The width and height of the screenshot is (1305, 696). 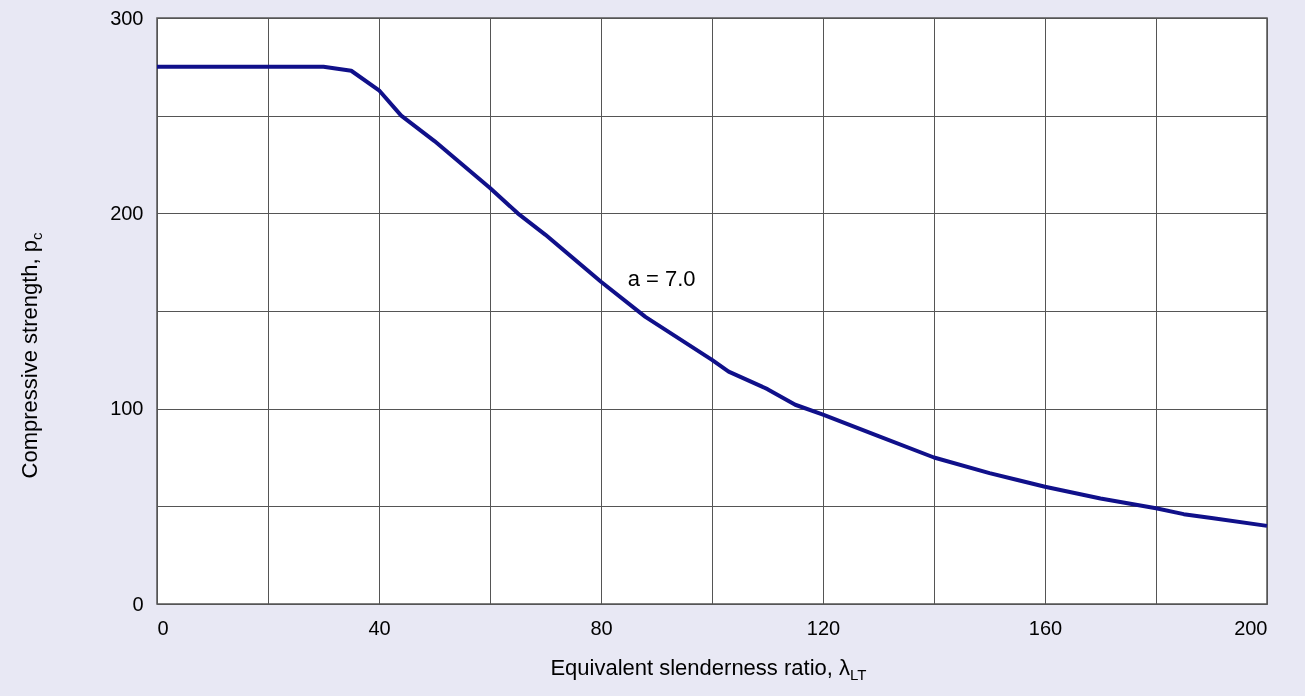 What do you see at coordinates (138, 603) in the screenshot?
I see `y-tick-label: 0` at bounding box center [138, 603].